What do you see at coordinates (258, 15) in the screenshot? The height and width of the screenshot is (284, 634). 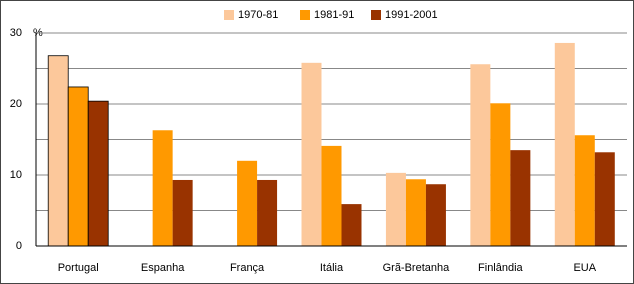 I see `legend-label: 1970-81` at bounding box center [258, 15].